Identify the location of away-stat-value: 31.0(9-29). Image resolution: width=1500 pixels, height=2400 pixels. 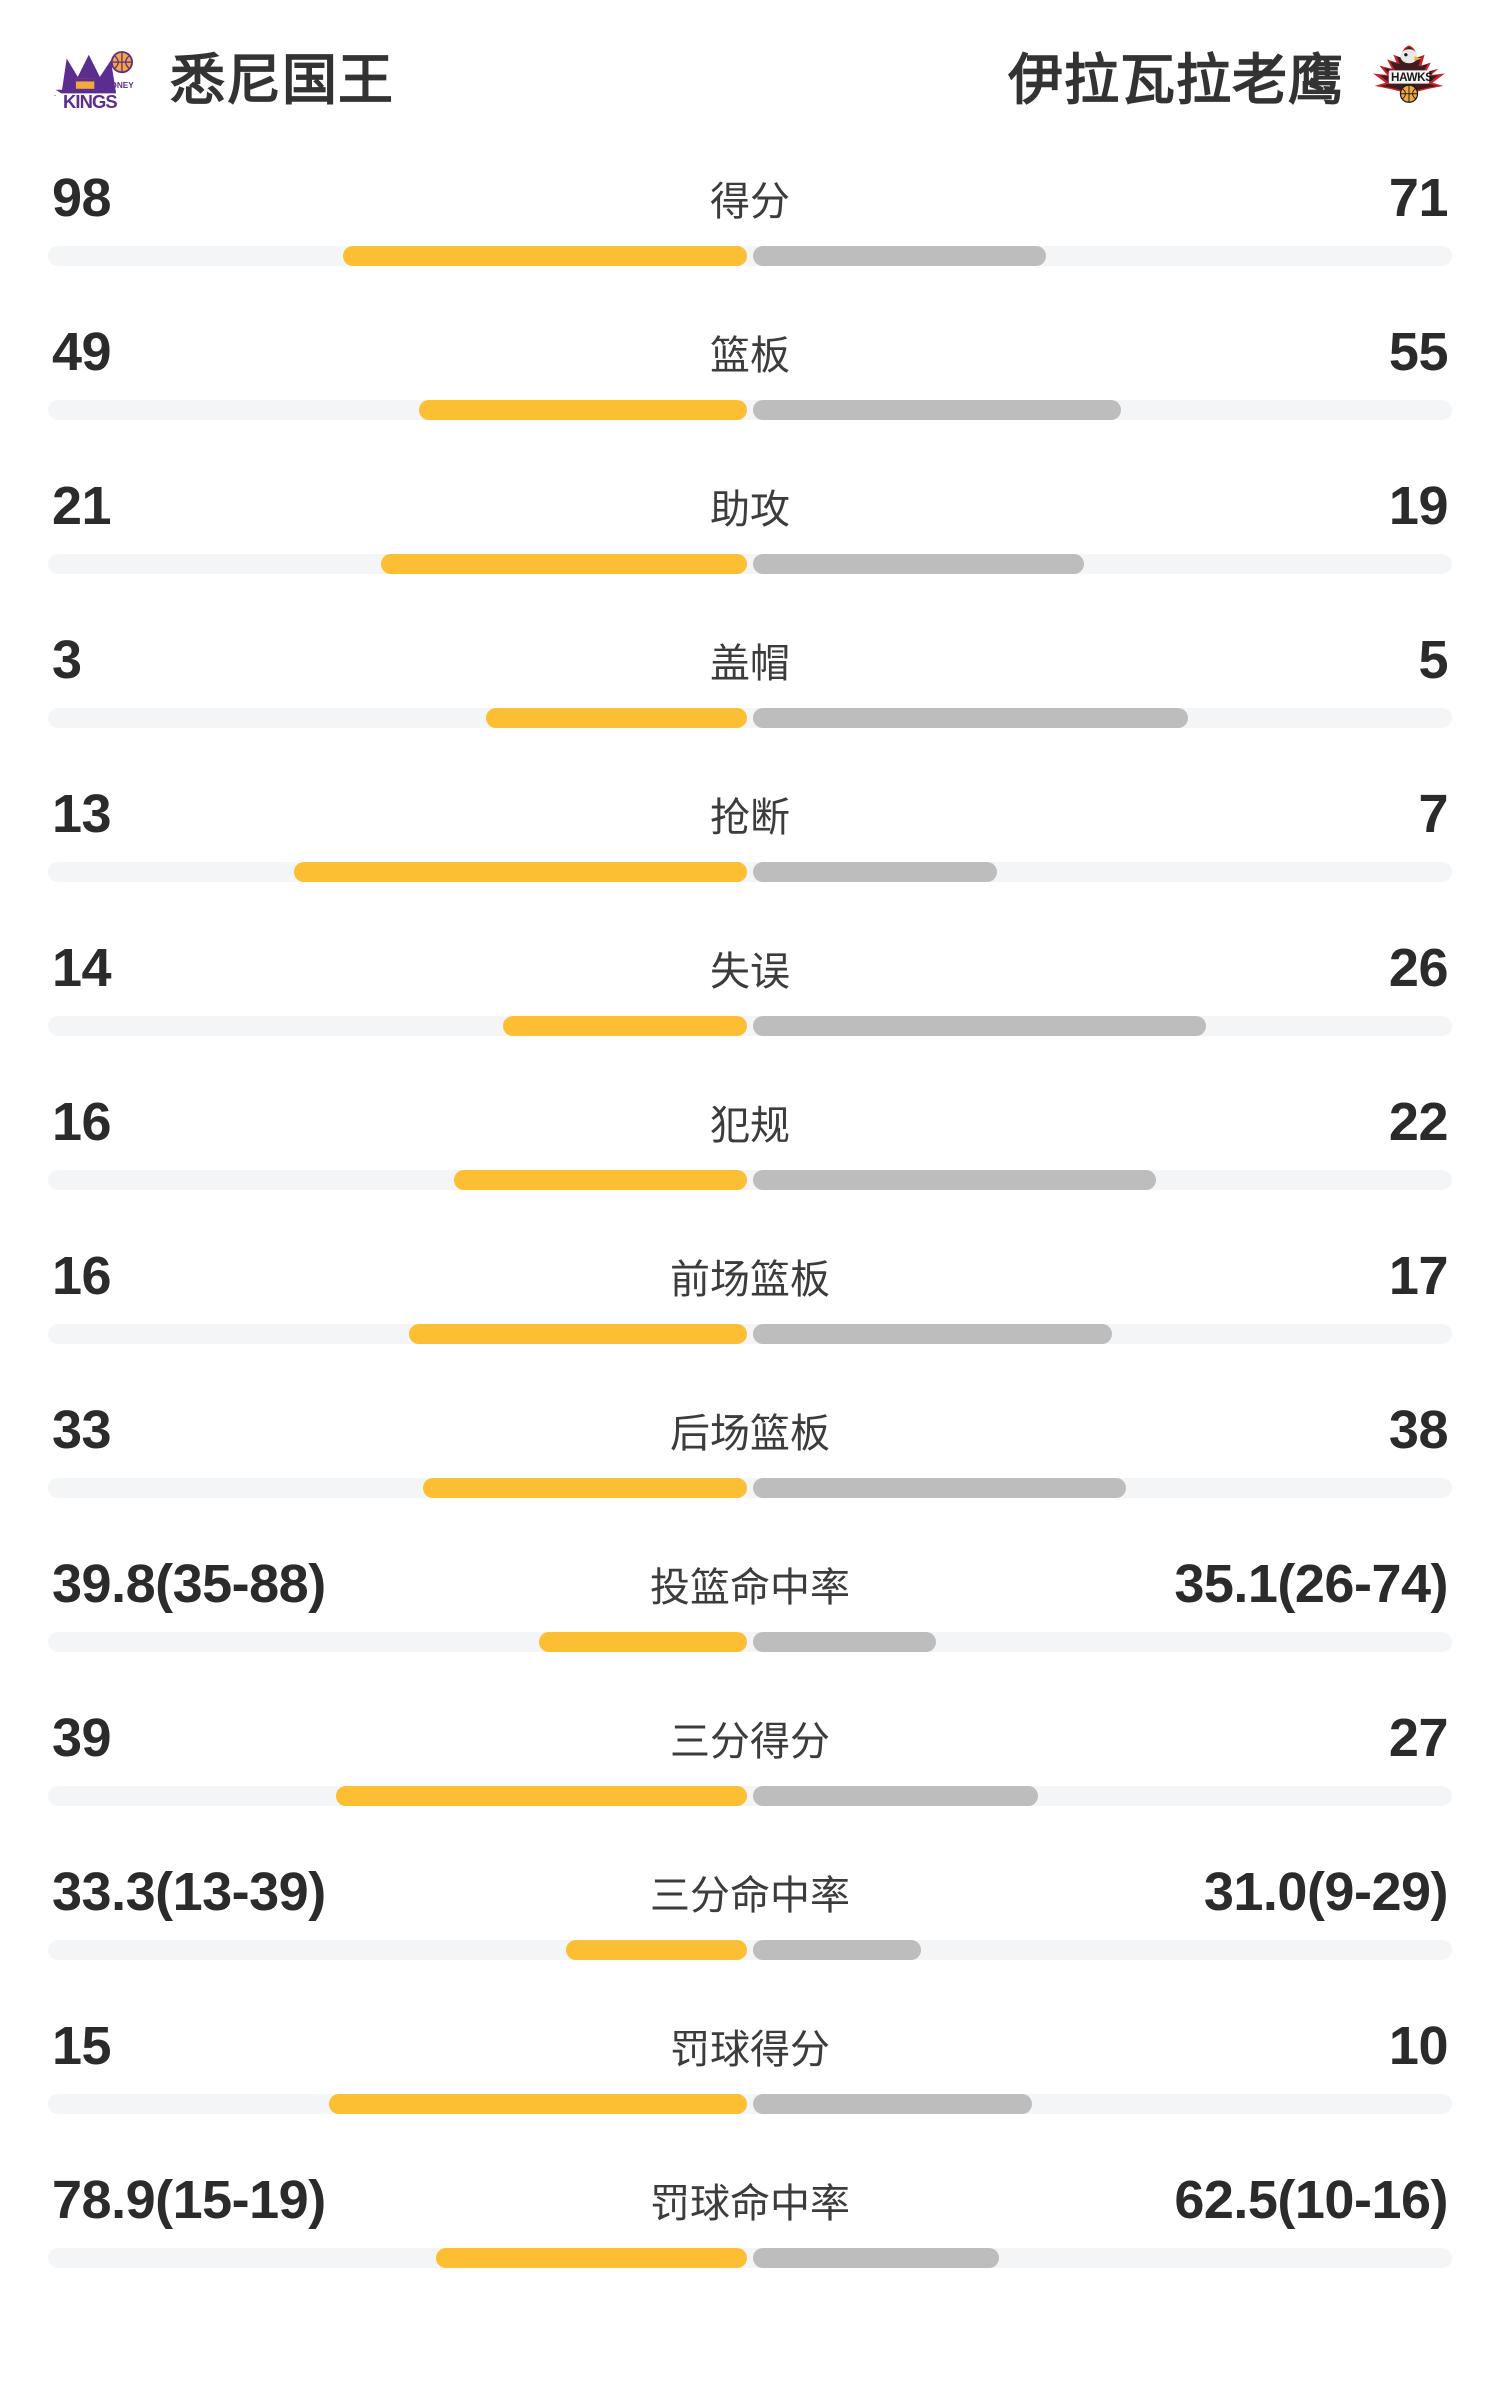
(1326, 1892).